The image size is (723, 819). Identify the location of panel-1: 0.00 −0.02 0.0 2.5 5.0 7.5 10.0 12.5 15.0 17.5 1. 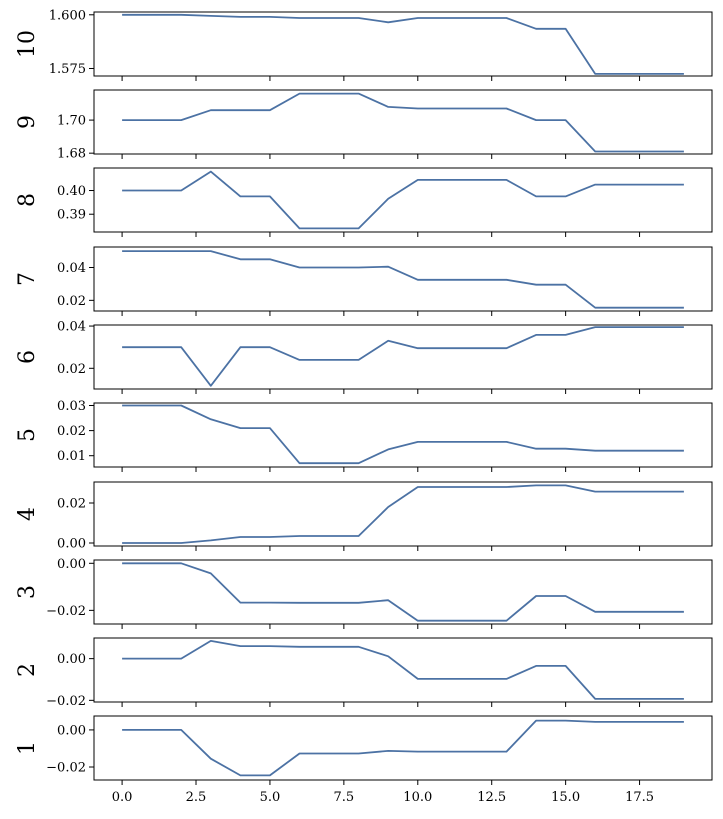
(364, 760).